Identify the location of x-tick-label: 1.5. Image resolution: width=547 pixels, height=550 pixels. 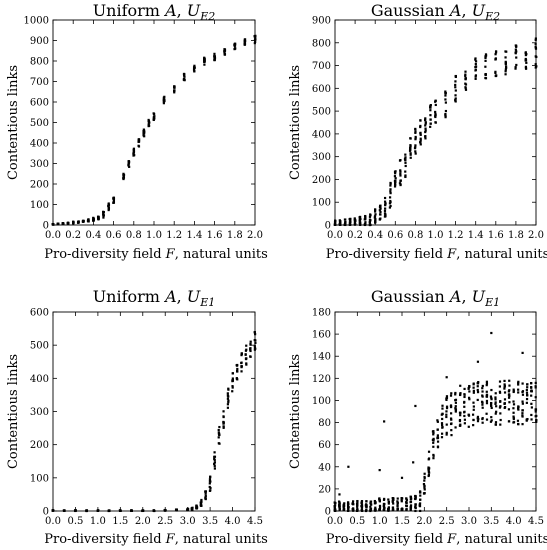
(120, 521).